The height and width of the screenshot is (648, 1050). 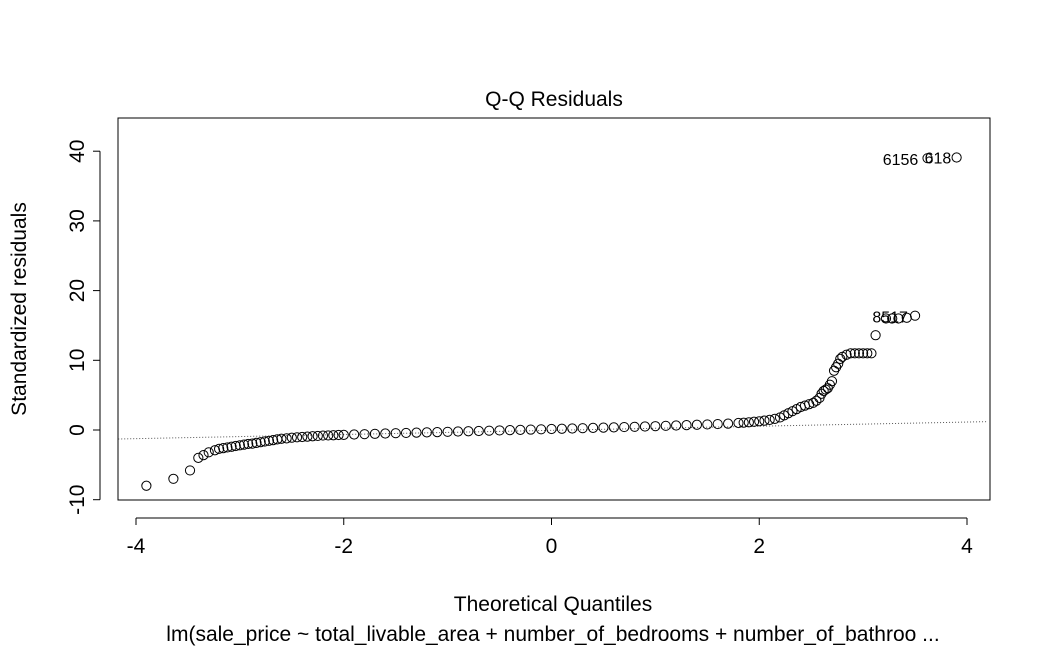 What do you see at coordinates (343, 546) in the screenshot?
I see `x-tick-label: -2` at bounding box center [343, 546].